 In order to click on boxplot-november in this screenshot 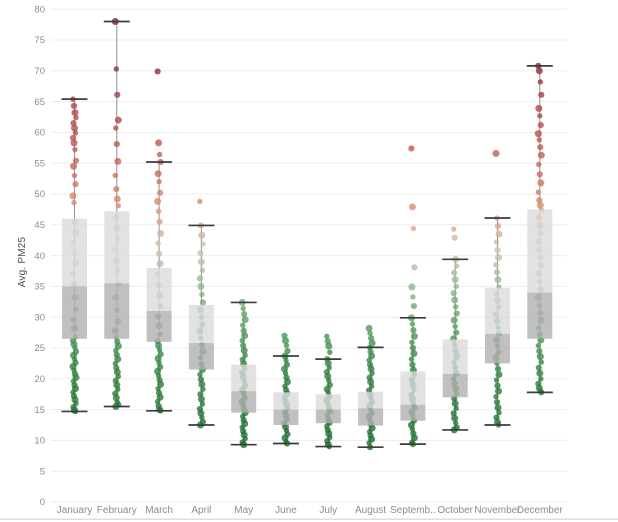, I will do `click(497, 288)`.